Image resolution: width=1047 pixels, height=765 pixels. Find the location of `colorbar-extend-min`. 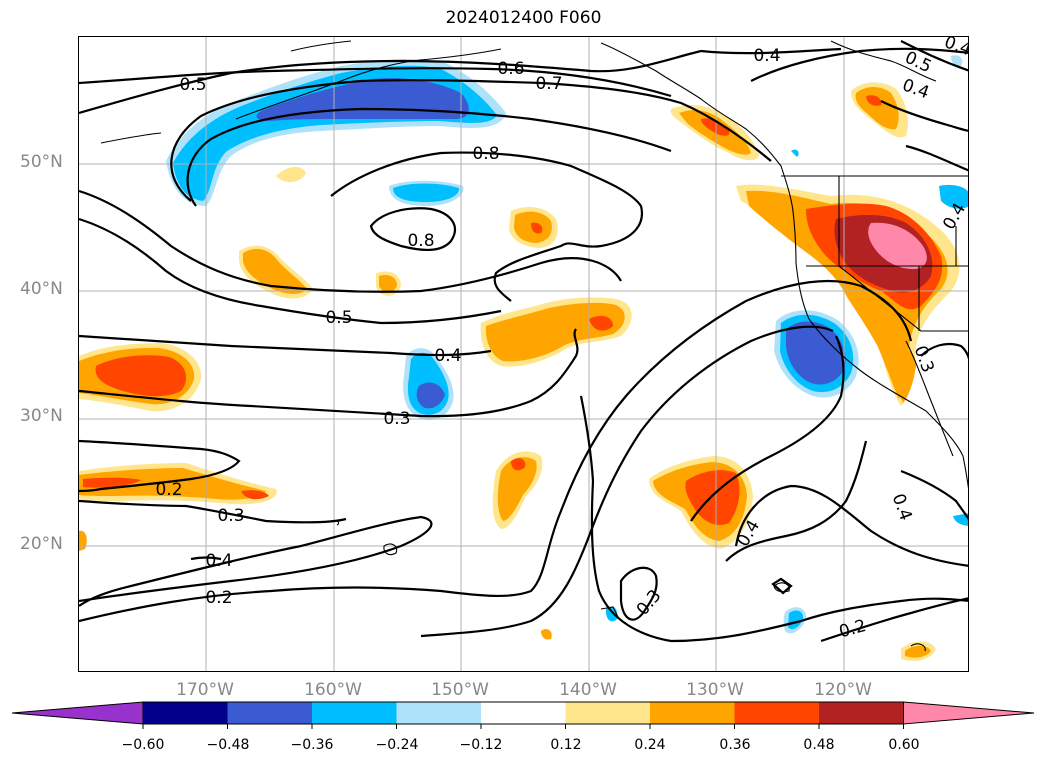

colorbar-extend-min is located at coordinates (77, 713).